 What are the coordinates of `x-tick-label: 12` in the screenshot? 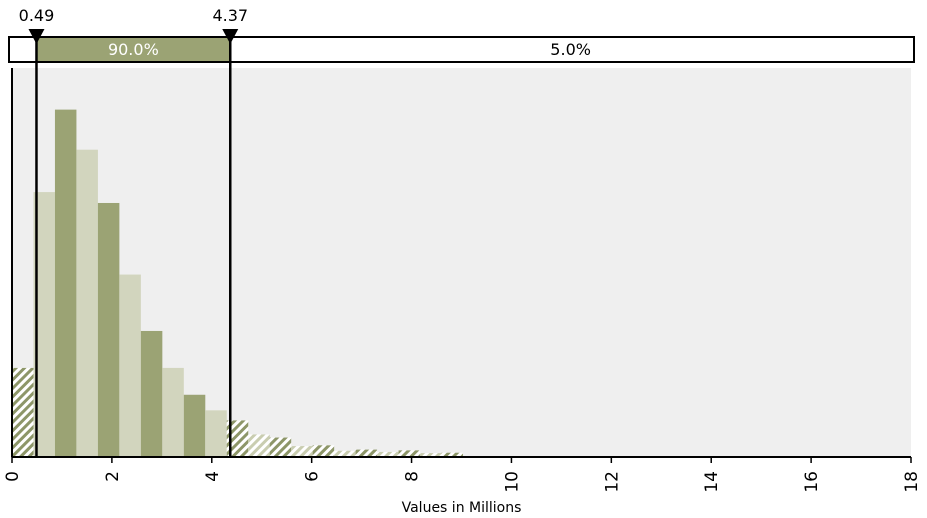 It's located at (612, 482).